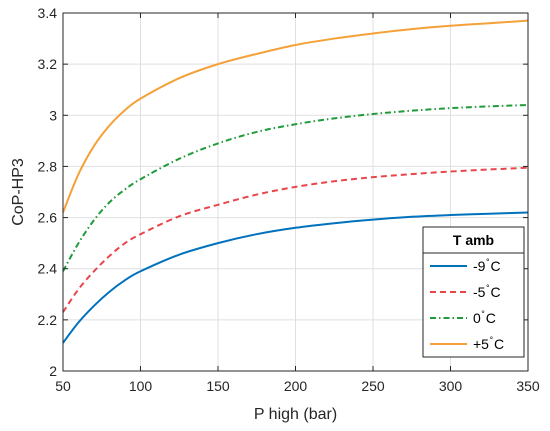  Describe the element at coordinates (48, 64) in the screenshot. I see `y-tick-label: 3.2` at that location.